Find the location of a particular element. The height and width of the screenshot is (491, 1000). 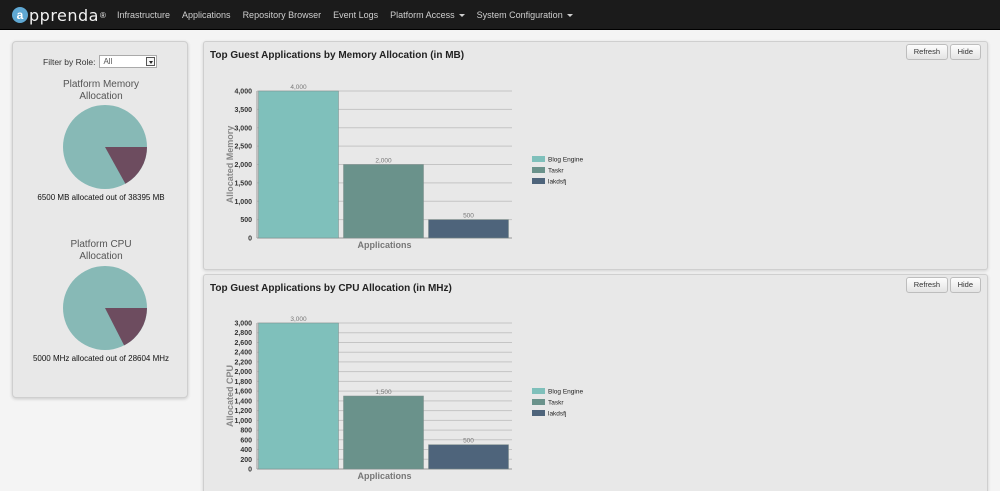

nav-repository-browser: Repository Browser is located at coordinates (282, 15).